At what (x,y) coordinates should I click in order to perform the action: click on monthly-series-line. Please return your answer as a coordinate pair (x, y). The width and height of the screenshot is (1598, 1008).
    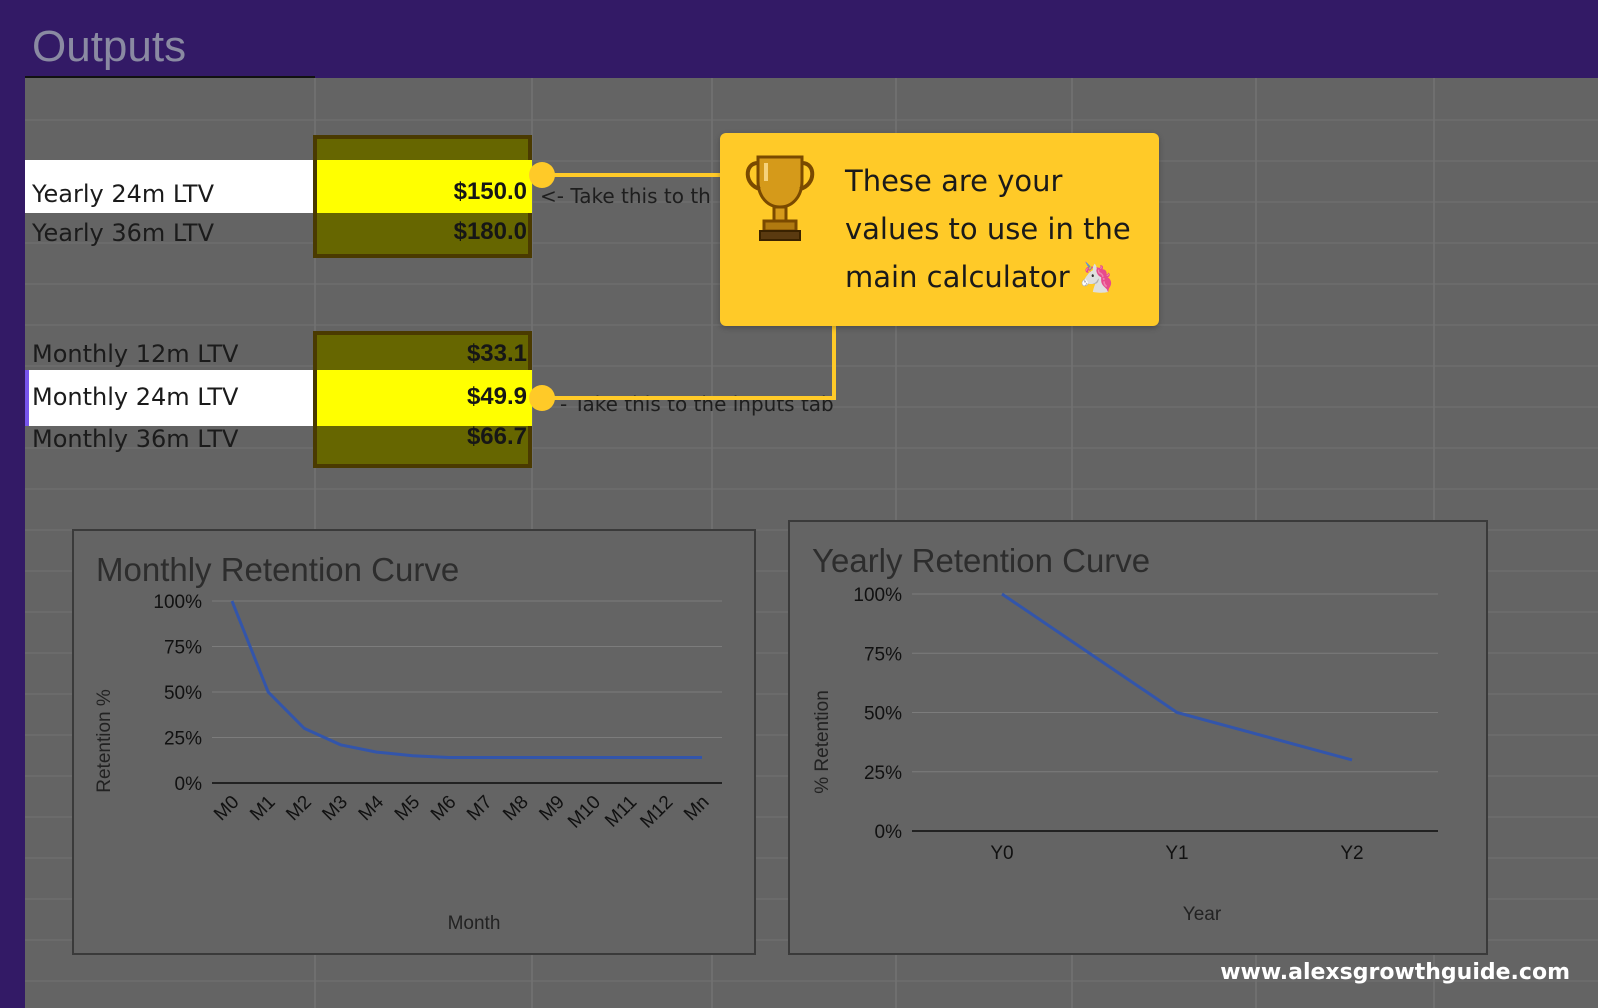
    Looking at the image, I should click on (466, 679).